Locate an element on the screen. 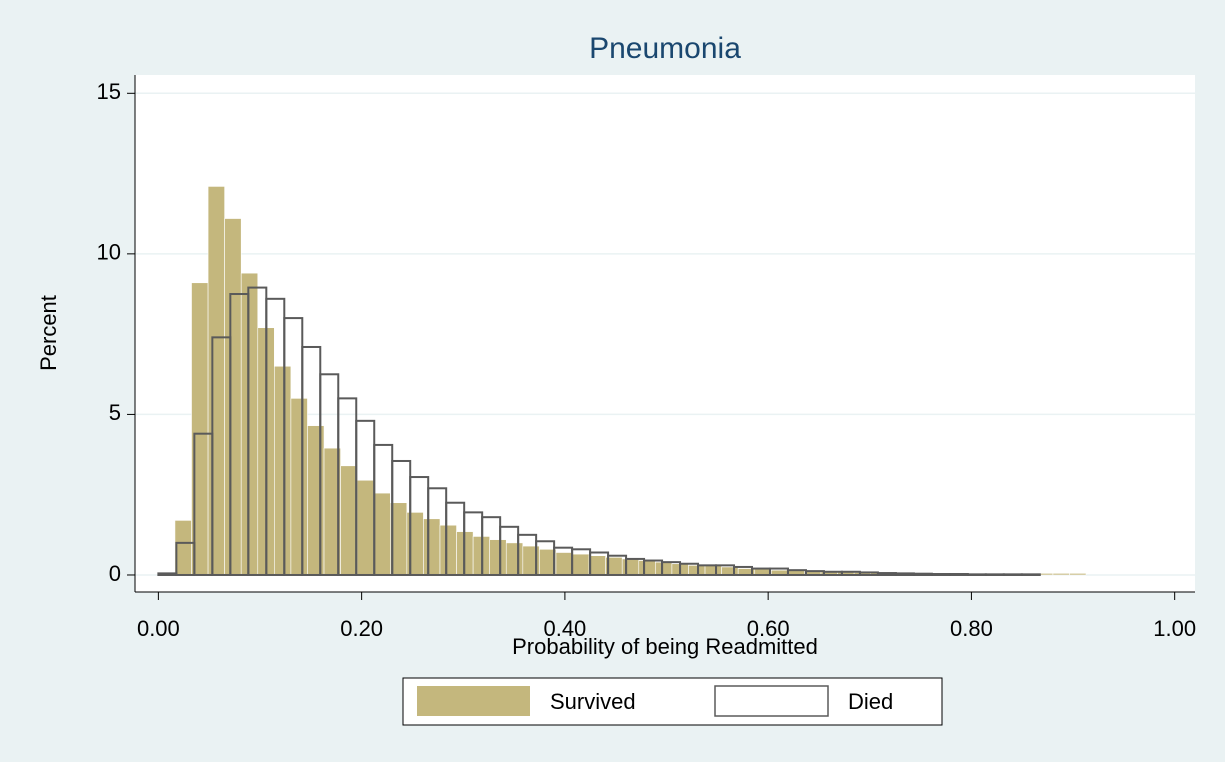 Image resolution: width=1225 pixels, height=762 pixels. x-tick-label: 0.00 is located at coordinates (158, 628).